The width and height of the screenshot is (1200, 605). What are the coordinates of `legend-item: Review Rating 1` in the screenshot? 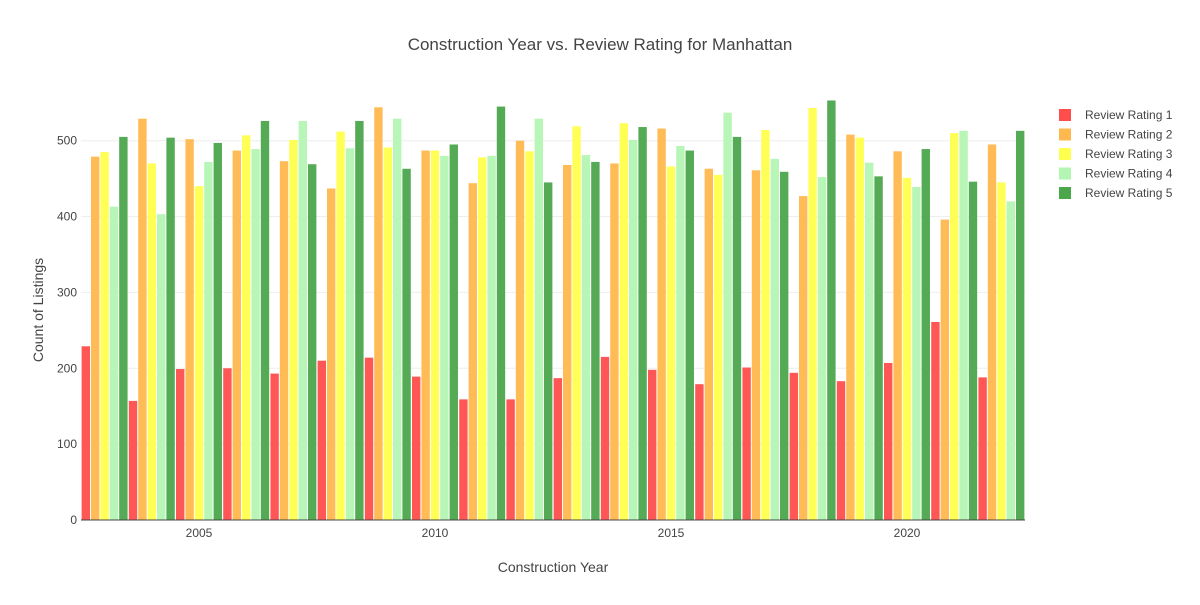 It's located at (1116, 115).